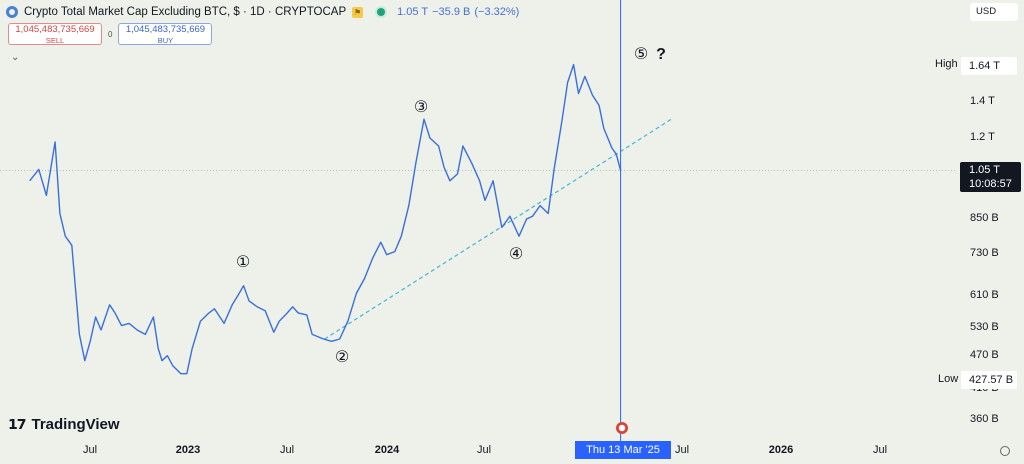 The image size is (1024, 464). Describe the element at coordinates (982, 101) in the screenshot. I see `price-tick-label: 1.4 T` at that location.